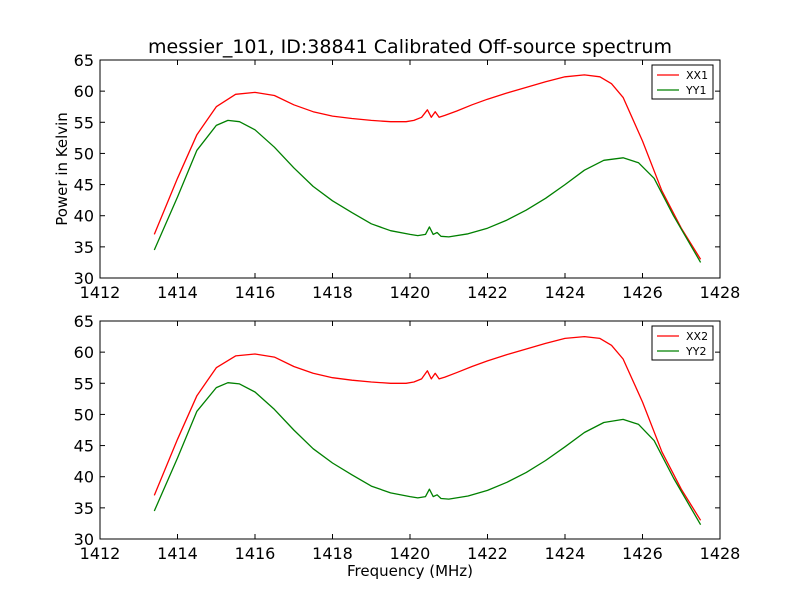 The height and width of the screenshot is (600, 800). Describe the element at coordinates (697, 75) in the screenshot. I see `legend-label-xx1: XX1` at that location.